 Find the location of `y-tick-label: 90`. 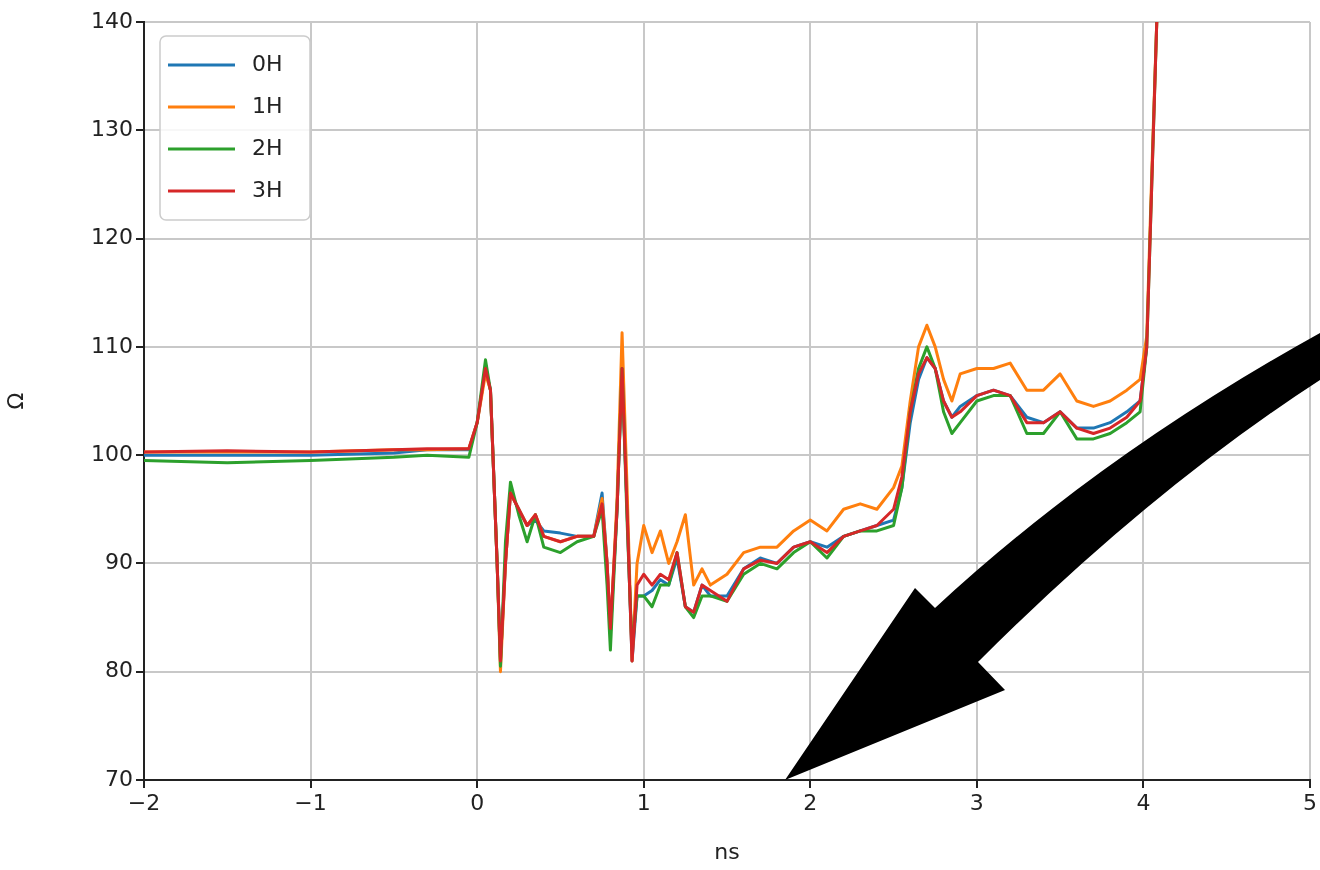

y-tick-label: 90 is located at coordinates (119, 562).